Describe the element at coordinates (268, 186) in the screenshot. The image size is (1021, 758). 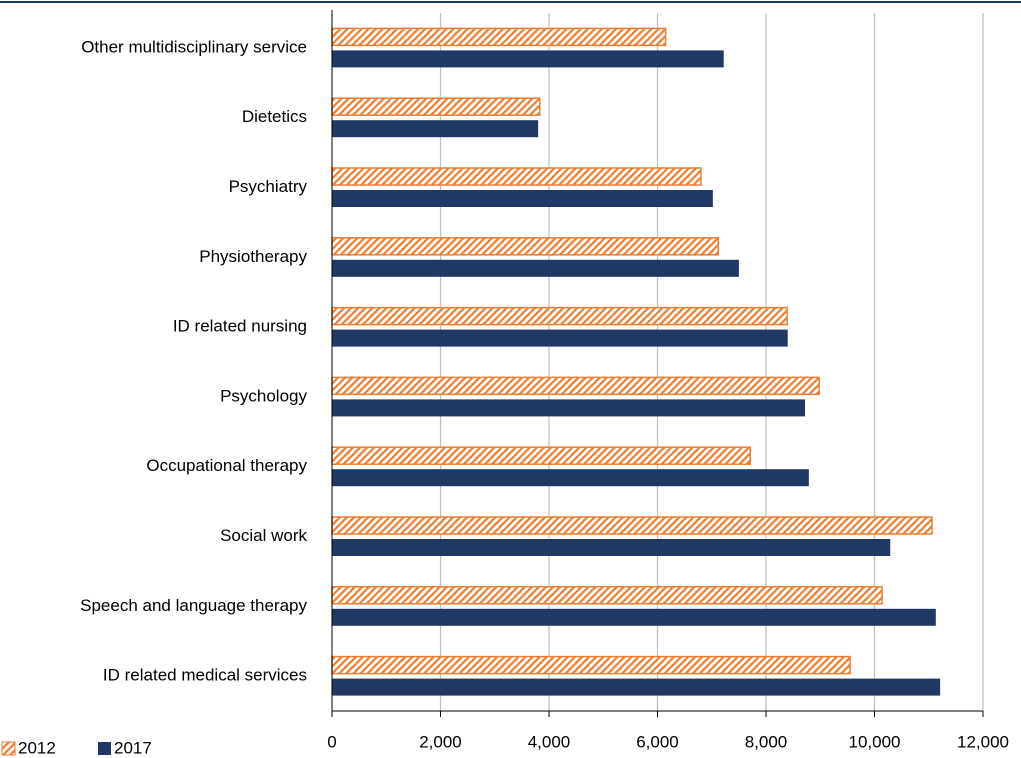
I see `y-tick-label: Psychiatry` at that location.